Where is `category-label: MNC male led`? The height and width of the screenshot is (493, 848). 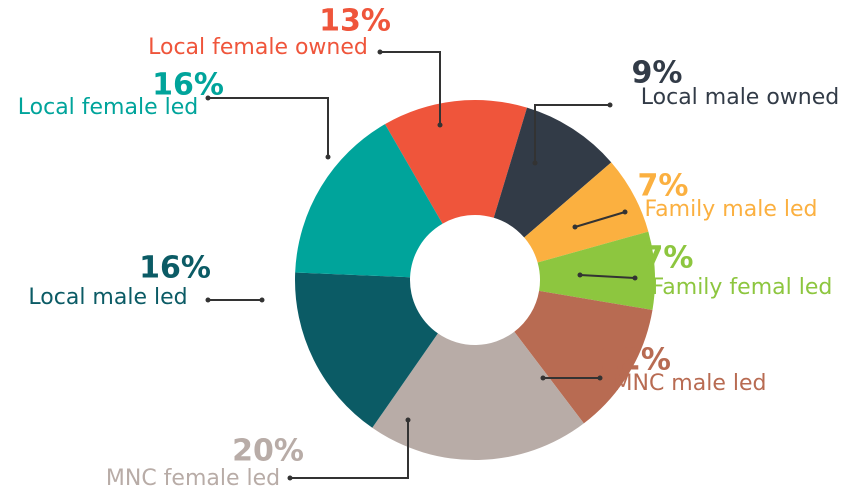 category-label: MNC male led is located at coordinates (690, 383).